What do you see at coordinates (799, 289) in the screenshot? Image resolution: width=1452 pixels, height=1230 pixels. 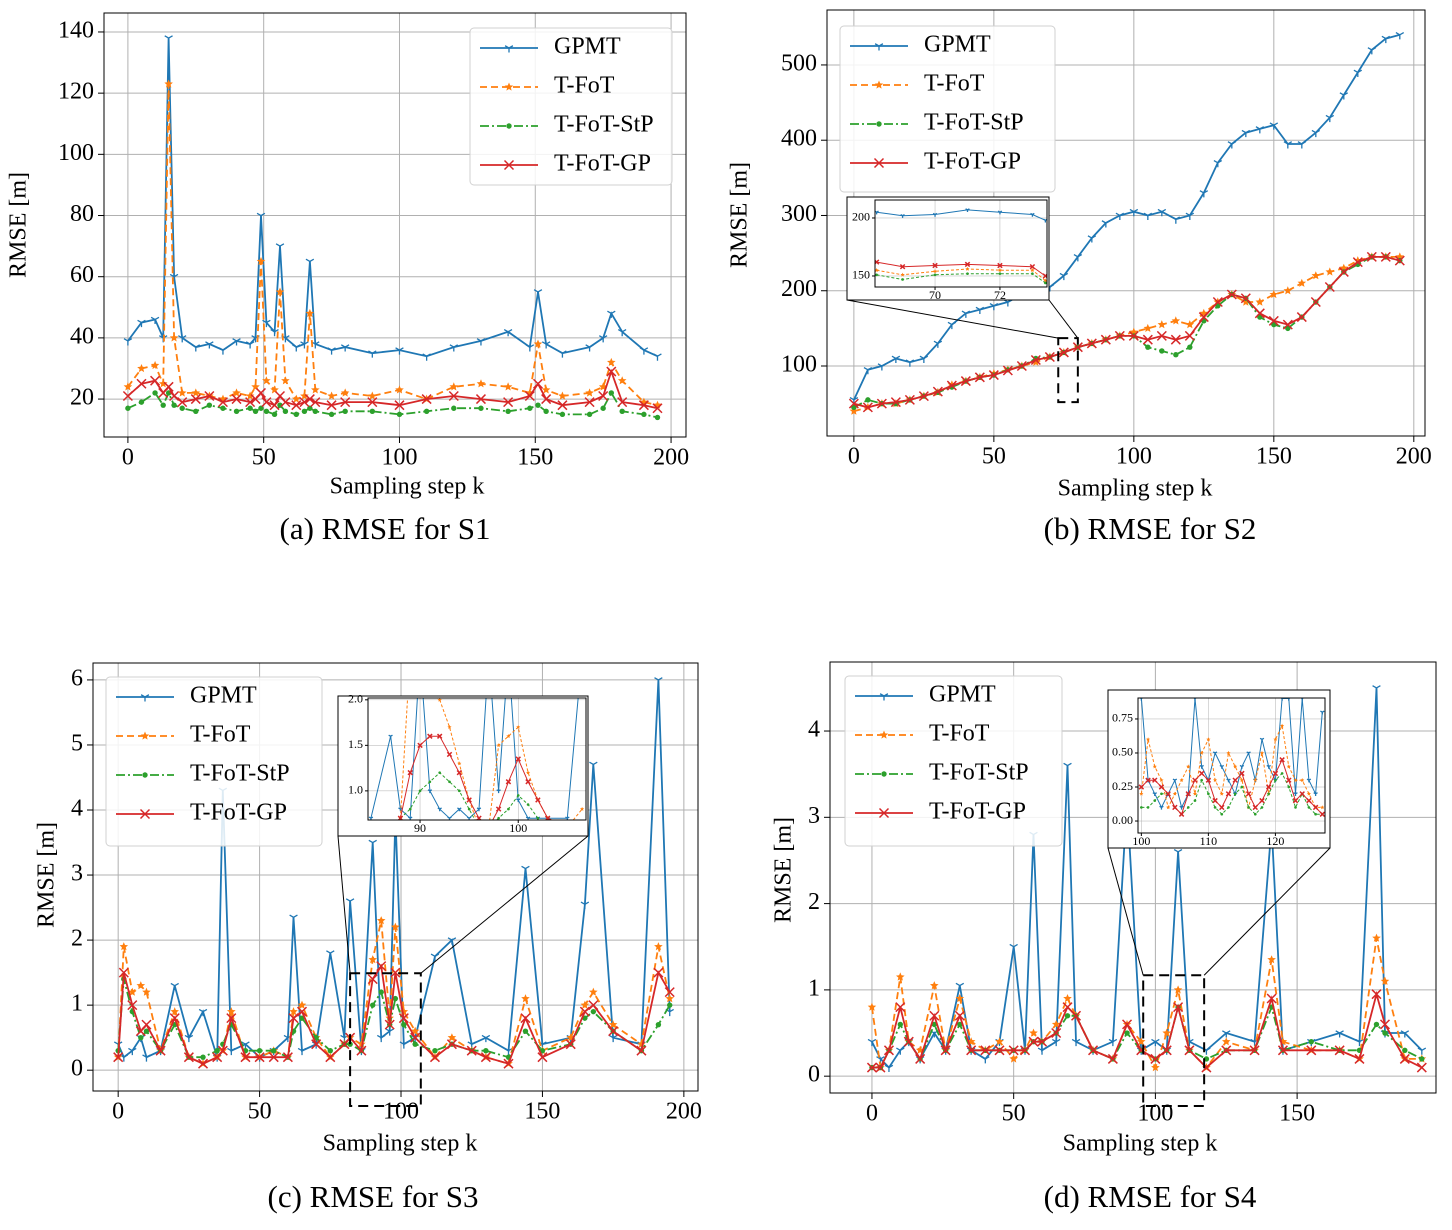 I see `y-tick-label: 200` at bounding box center [799, 289].